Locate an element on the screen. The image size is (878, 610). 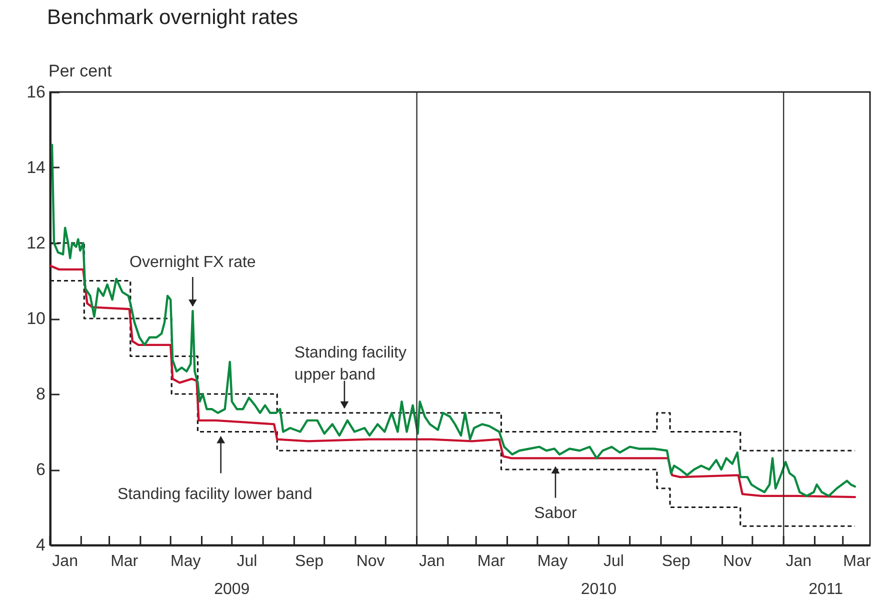
x2-tick-label: 2011 is located at coordinates (826, 589).